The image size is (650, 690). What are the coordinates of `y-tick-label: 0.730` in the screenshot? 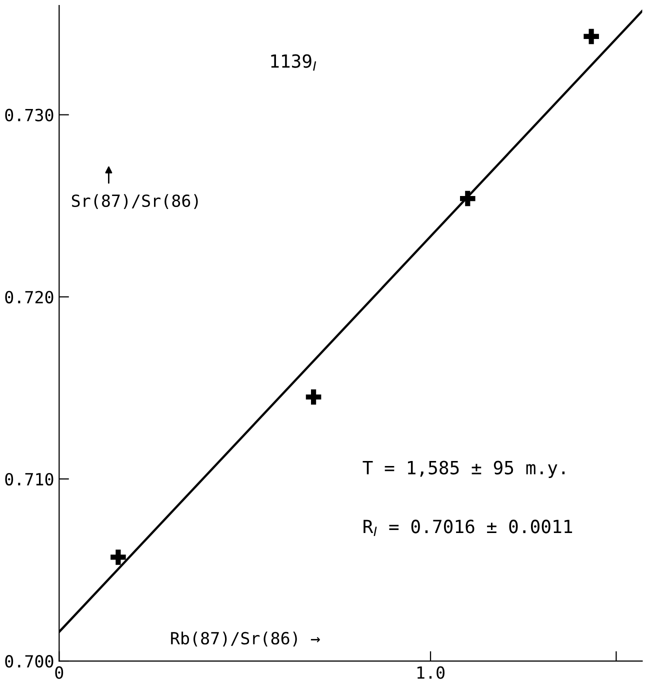 It's located at (29, 115).